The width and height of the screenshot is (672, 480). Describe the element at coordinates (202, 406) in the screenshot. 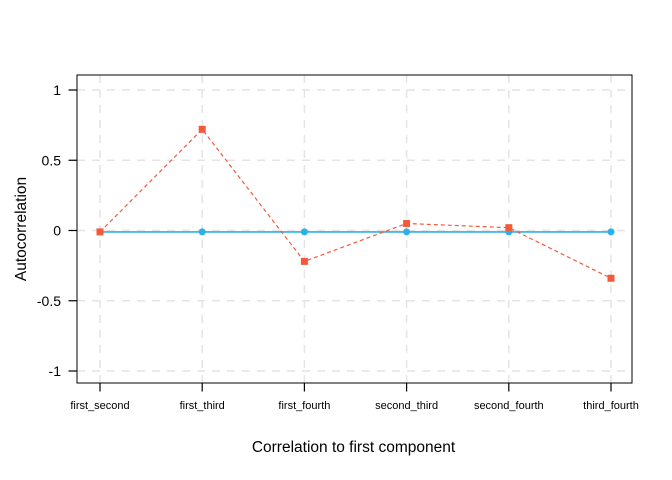

I see `x-tick-label: first_third` at that location.